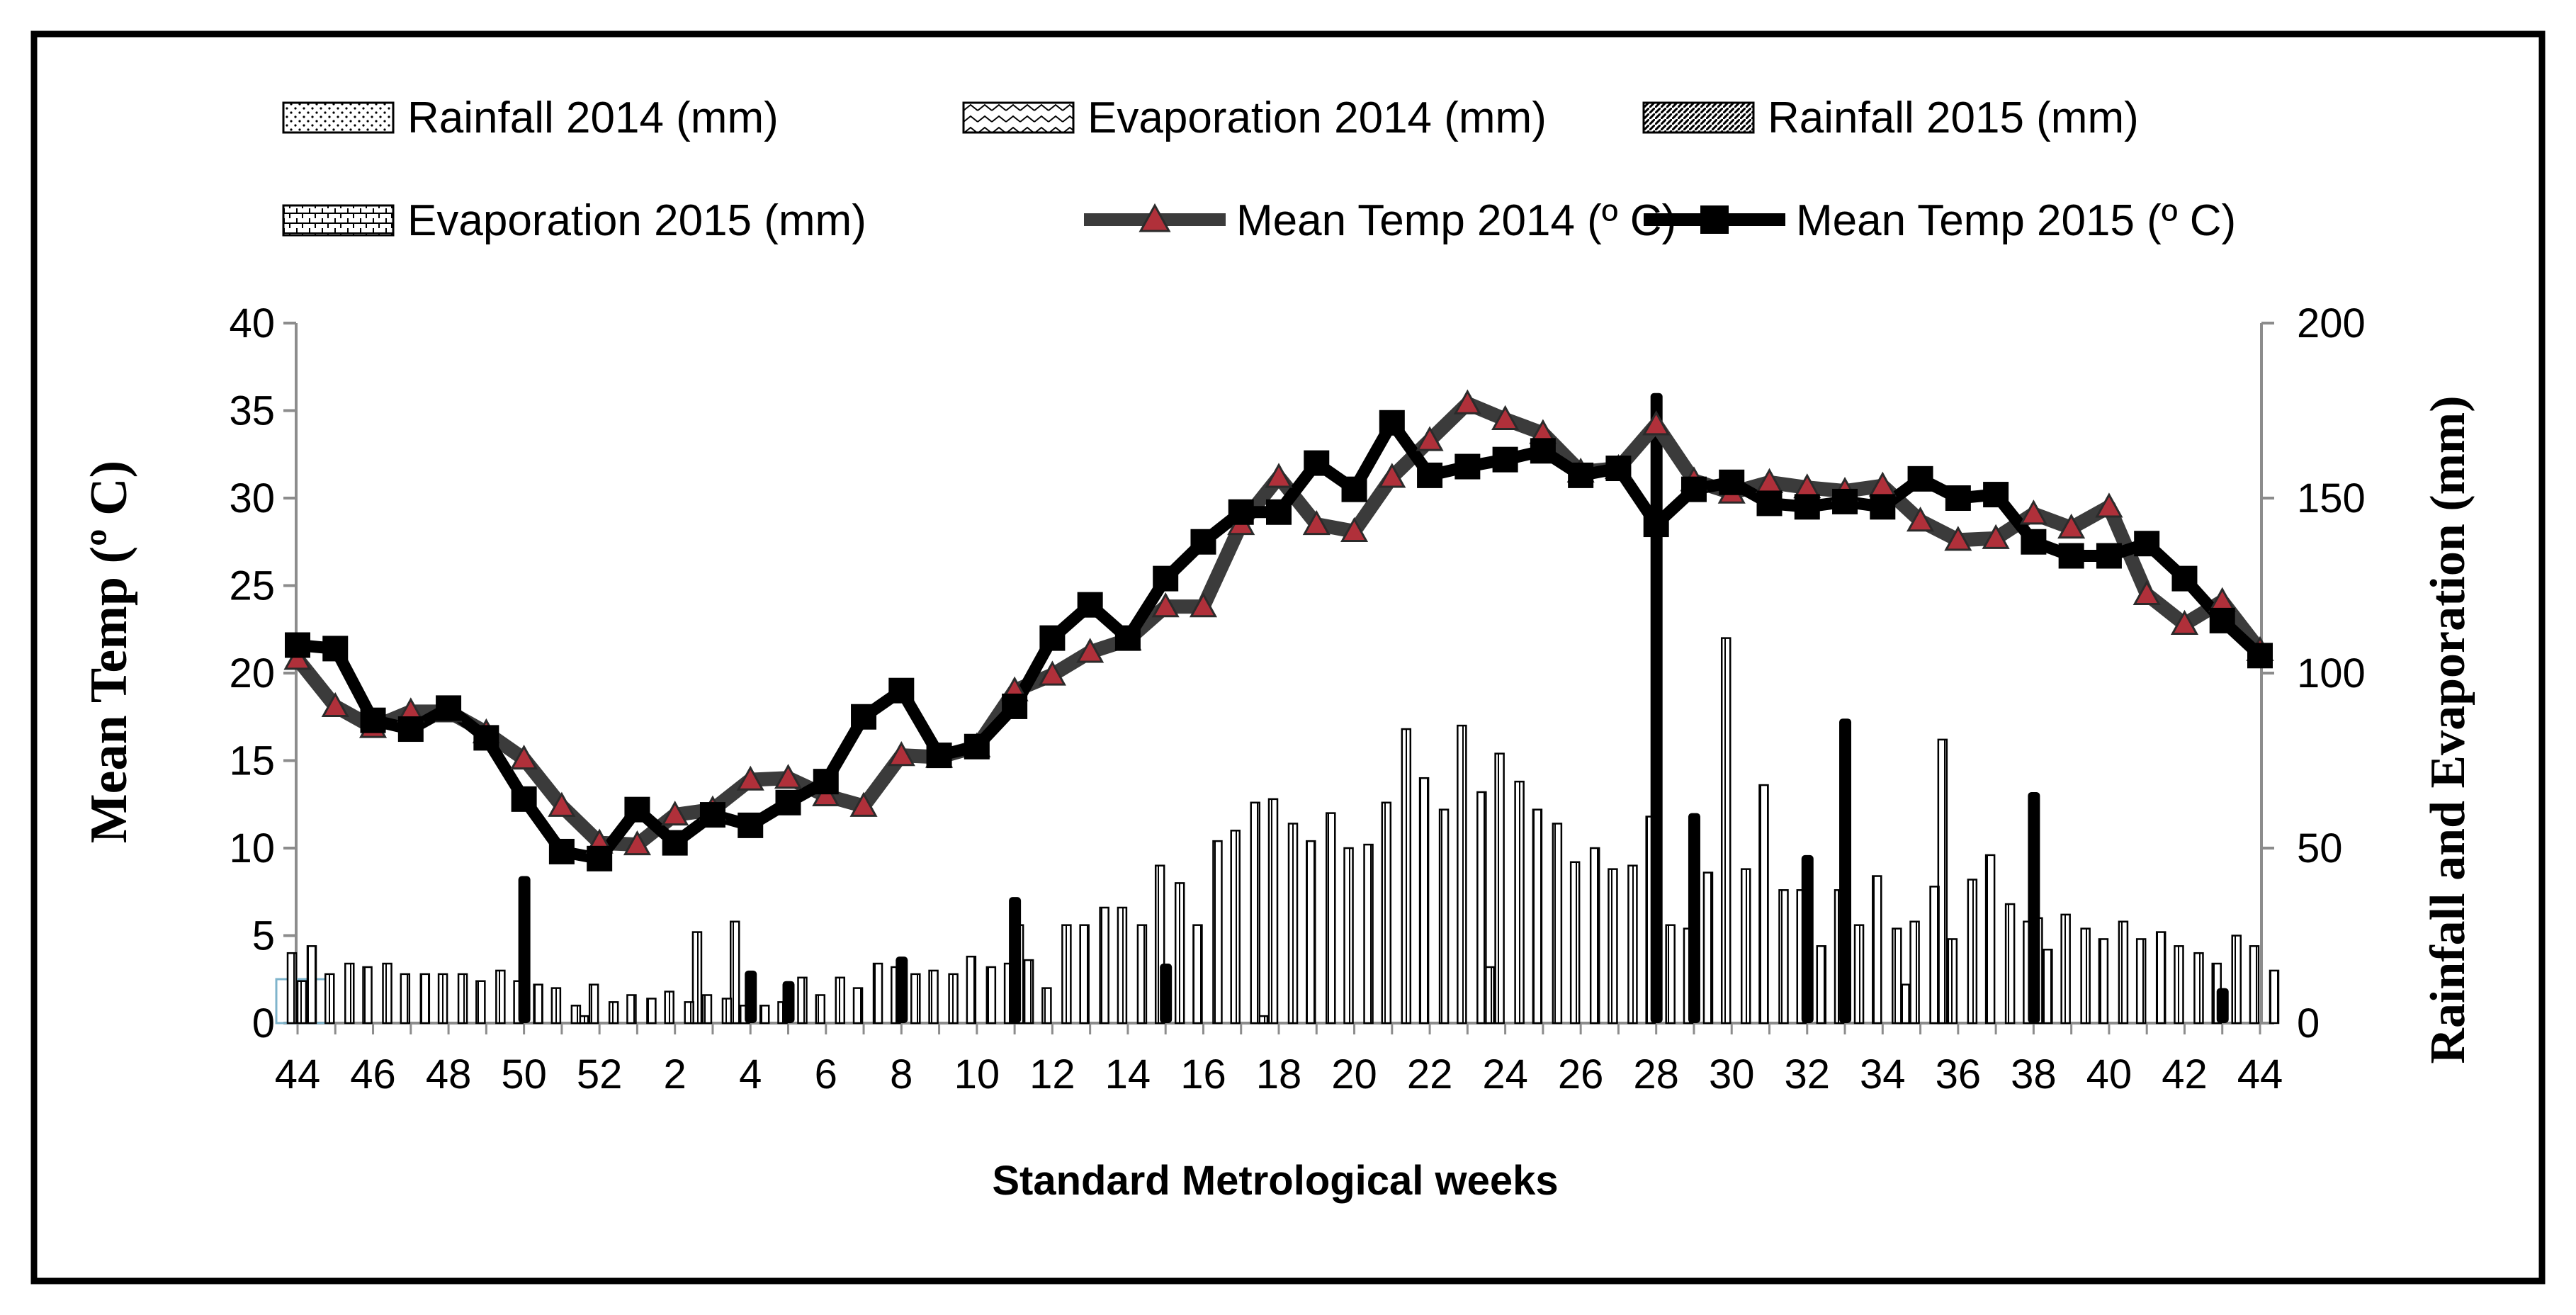 This screenshot has width=2576, height=1315. I want to click on y-left-tick-label: 15, so click(252, 761).